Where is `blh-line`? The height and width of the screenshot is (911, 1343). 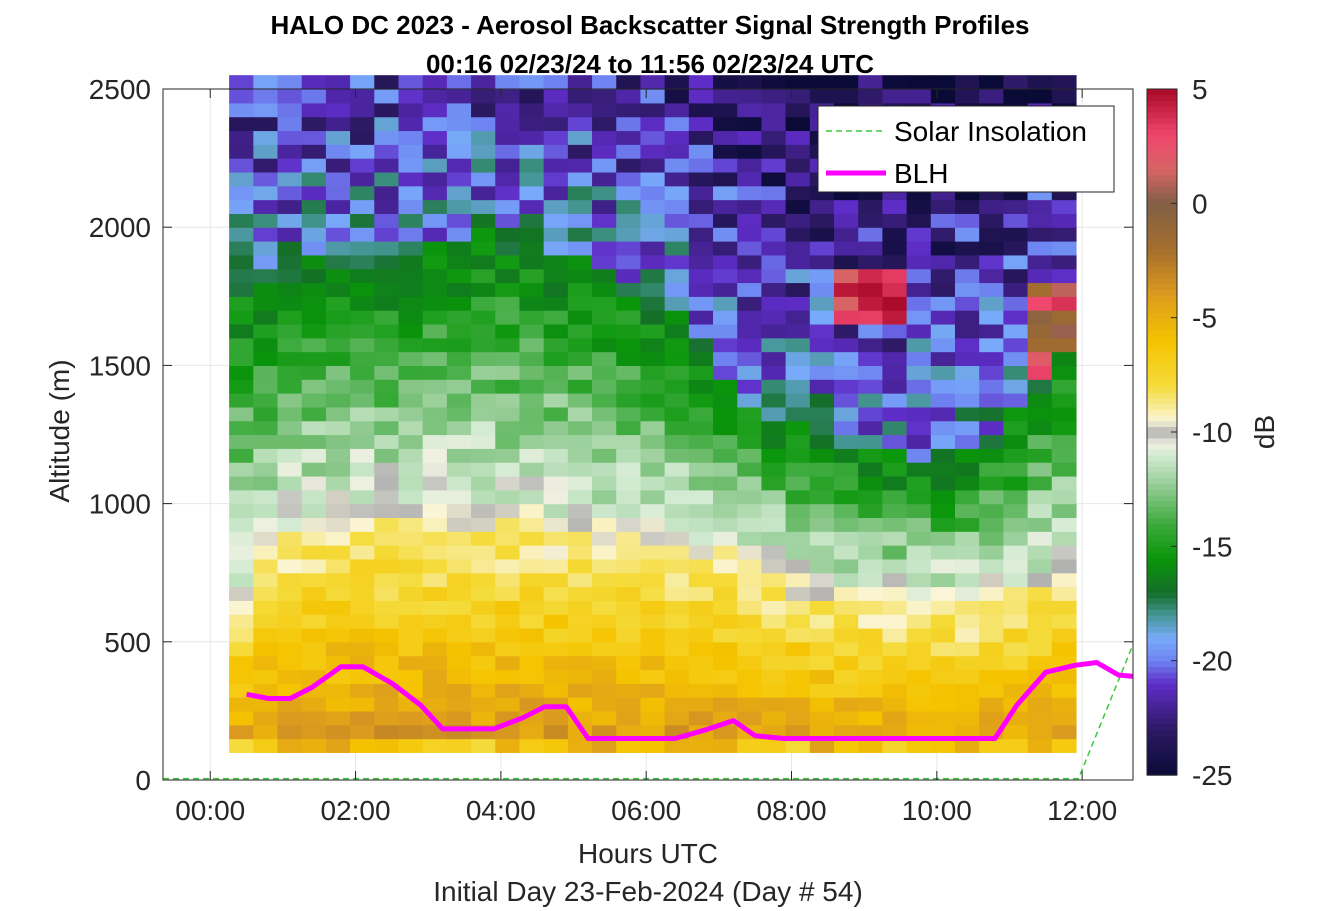
blh-line is located at coordinates (690, 700).